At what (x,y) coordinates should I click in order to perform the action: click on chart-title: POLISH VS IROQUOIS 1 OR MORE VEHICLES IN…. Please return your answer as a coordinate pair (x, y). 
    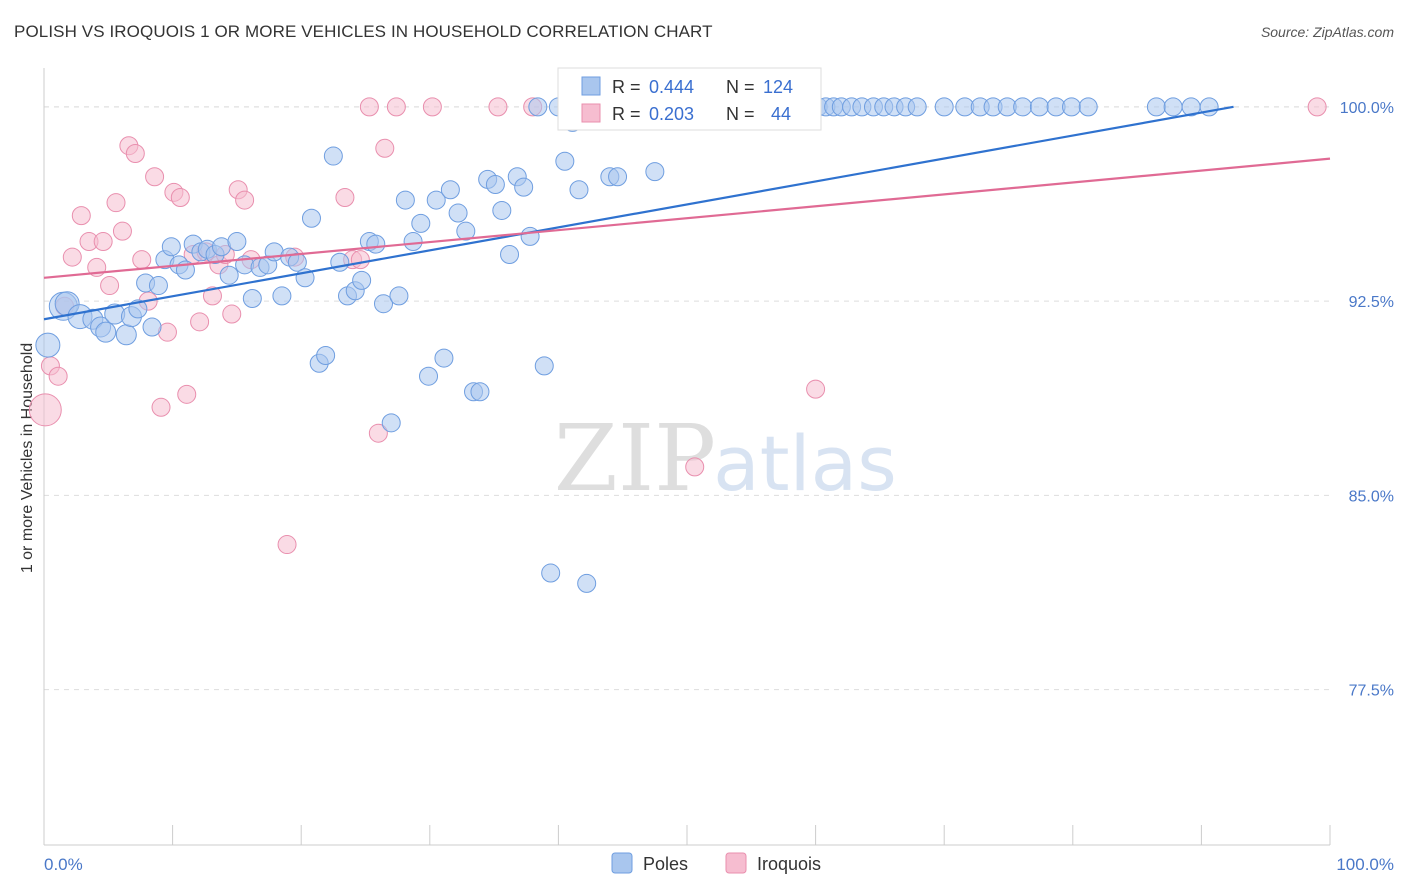
    Looking at the image, I should click on (363, 31).